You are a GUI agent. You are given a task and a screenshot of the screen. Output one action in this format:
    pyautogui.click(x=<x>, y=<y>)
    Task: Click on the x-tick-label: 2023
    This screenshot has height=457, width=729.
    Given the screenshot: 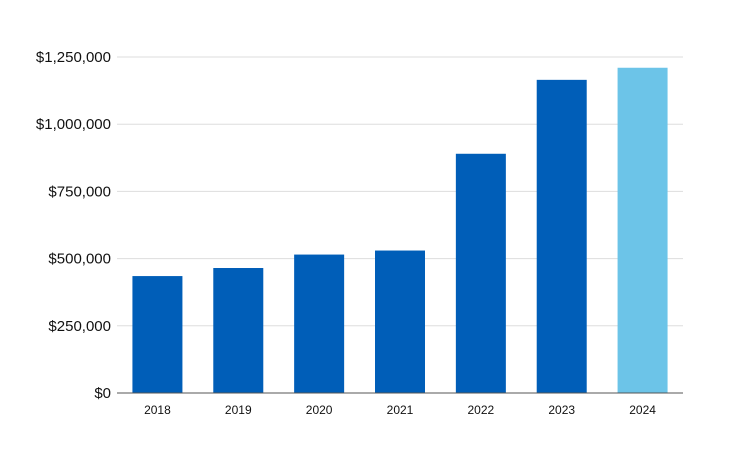 What is the action you would take?
    pyautogui.click(x=561, y=410)
    